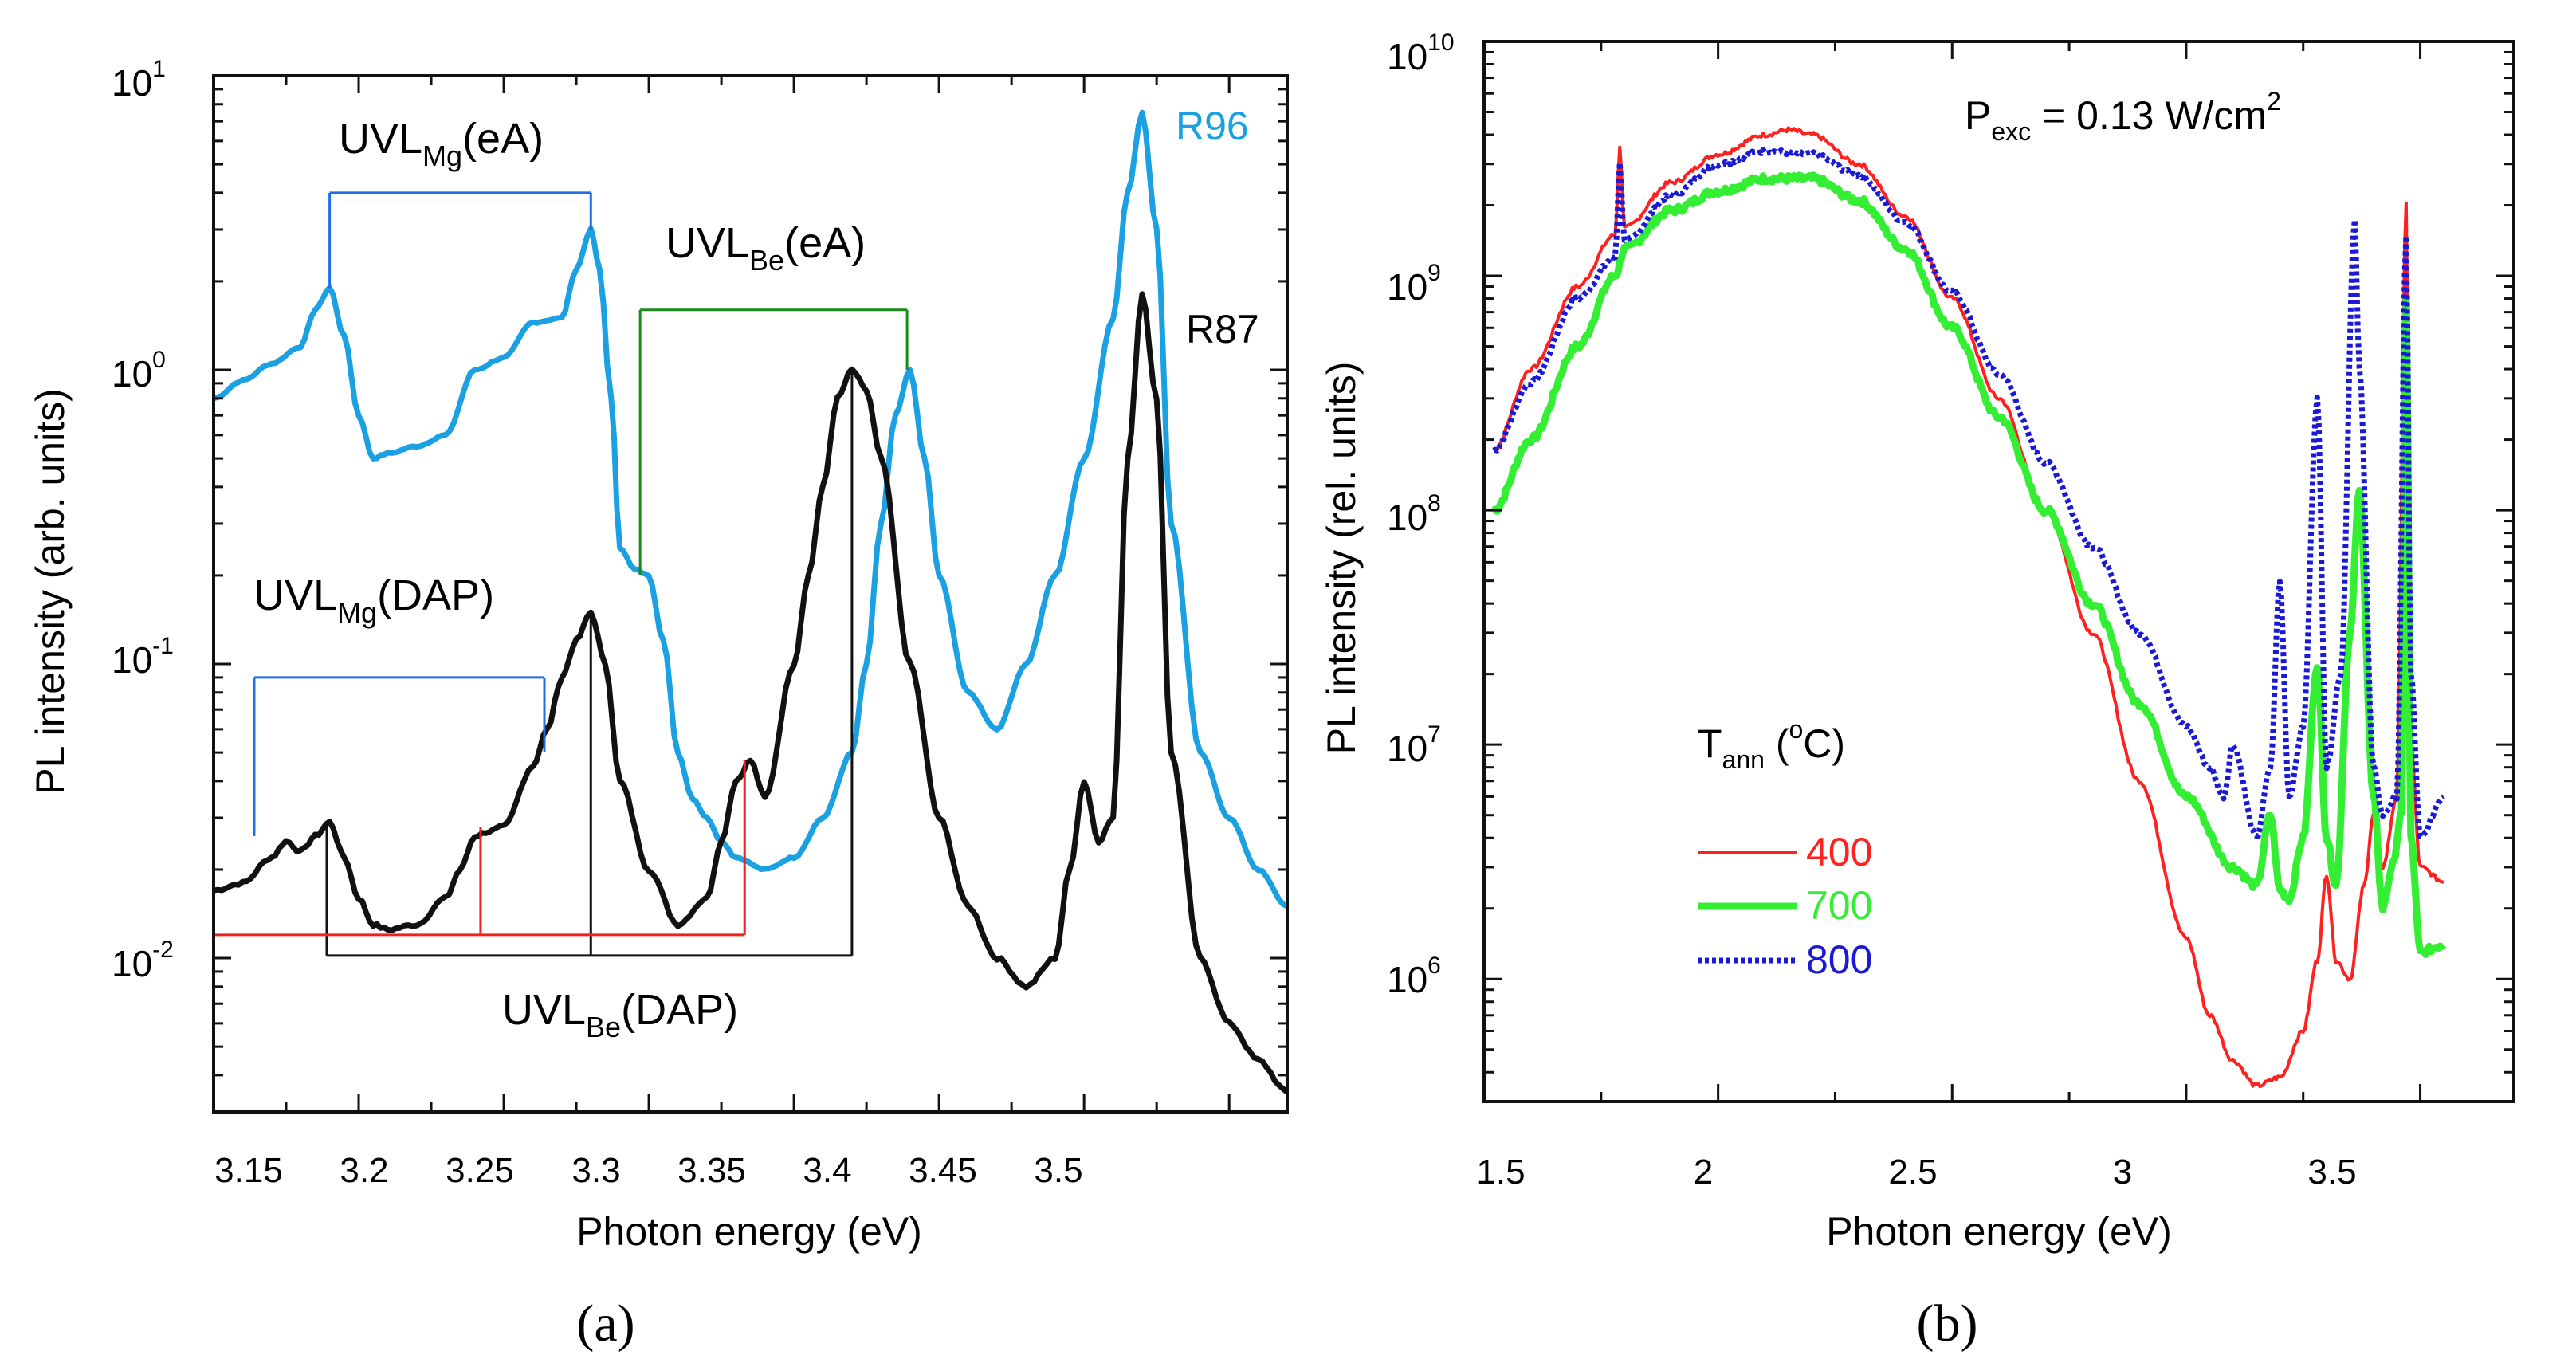 This screenshot has height=1363, width=2576. What do you see at coordinates (399, 756) in the screenshot?
I see `bracket-uvl-mg(dap)` at bounding box center [399, 756].